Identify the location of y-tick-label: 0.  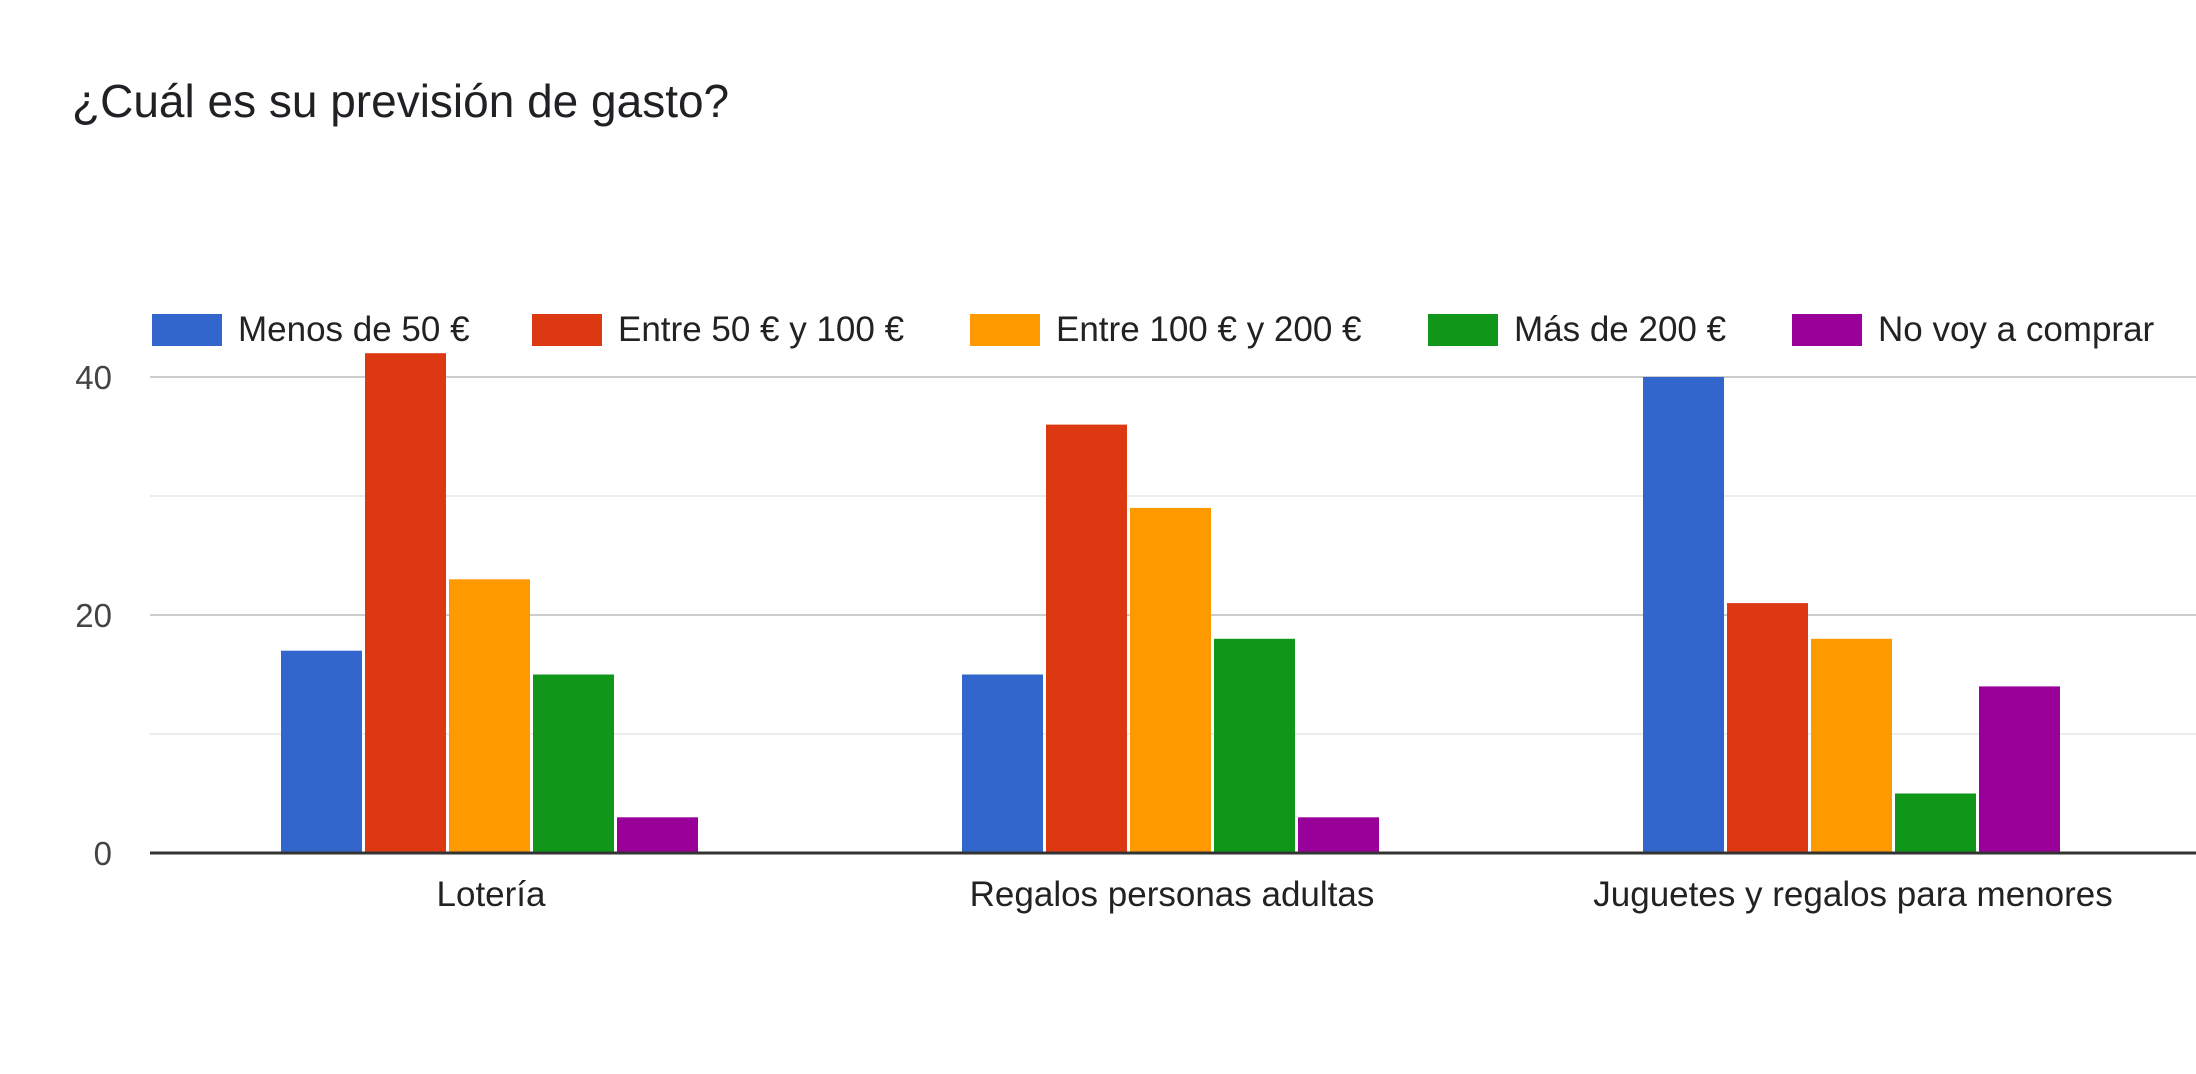
(103, 853).